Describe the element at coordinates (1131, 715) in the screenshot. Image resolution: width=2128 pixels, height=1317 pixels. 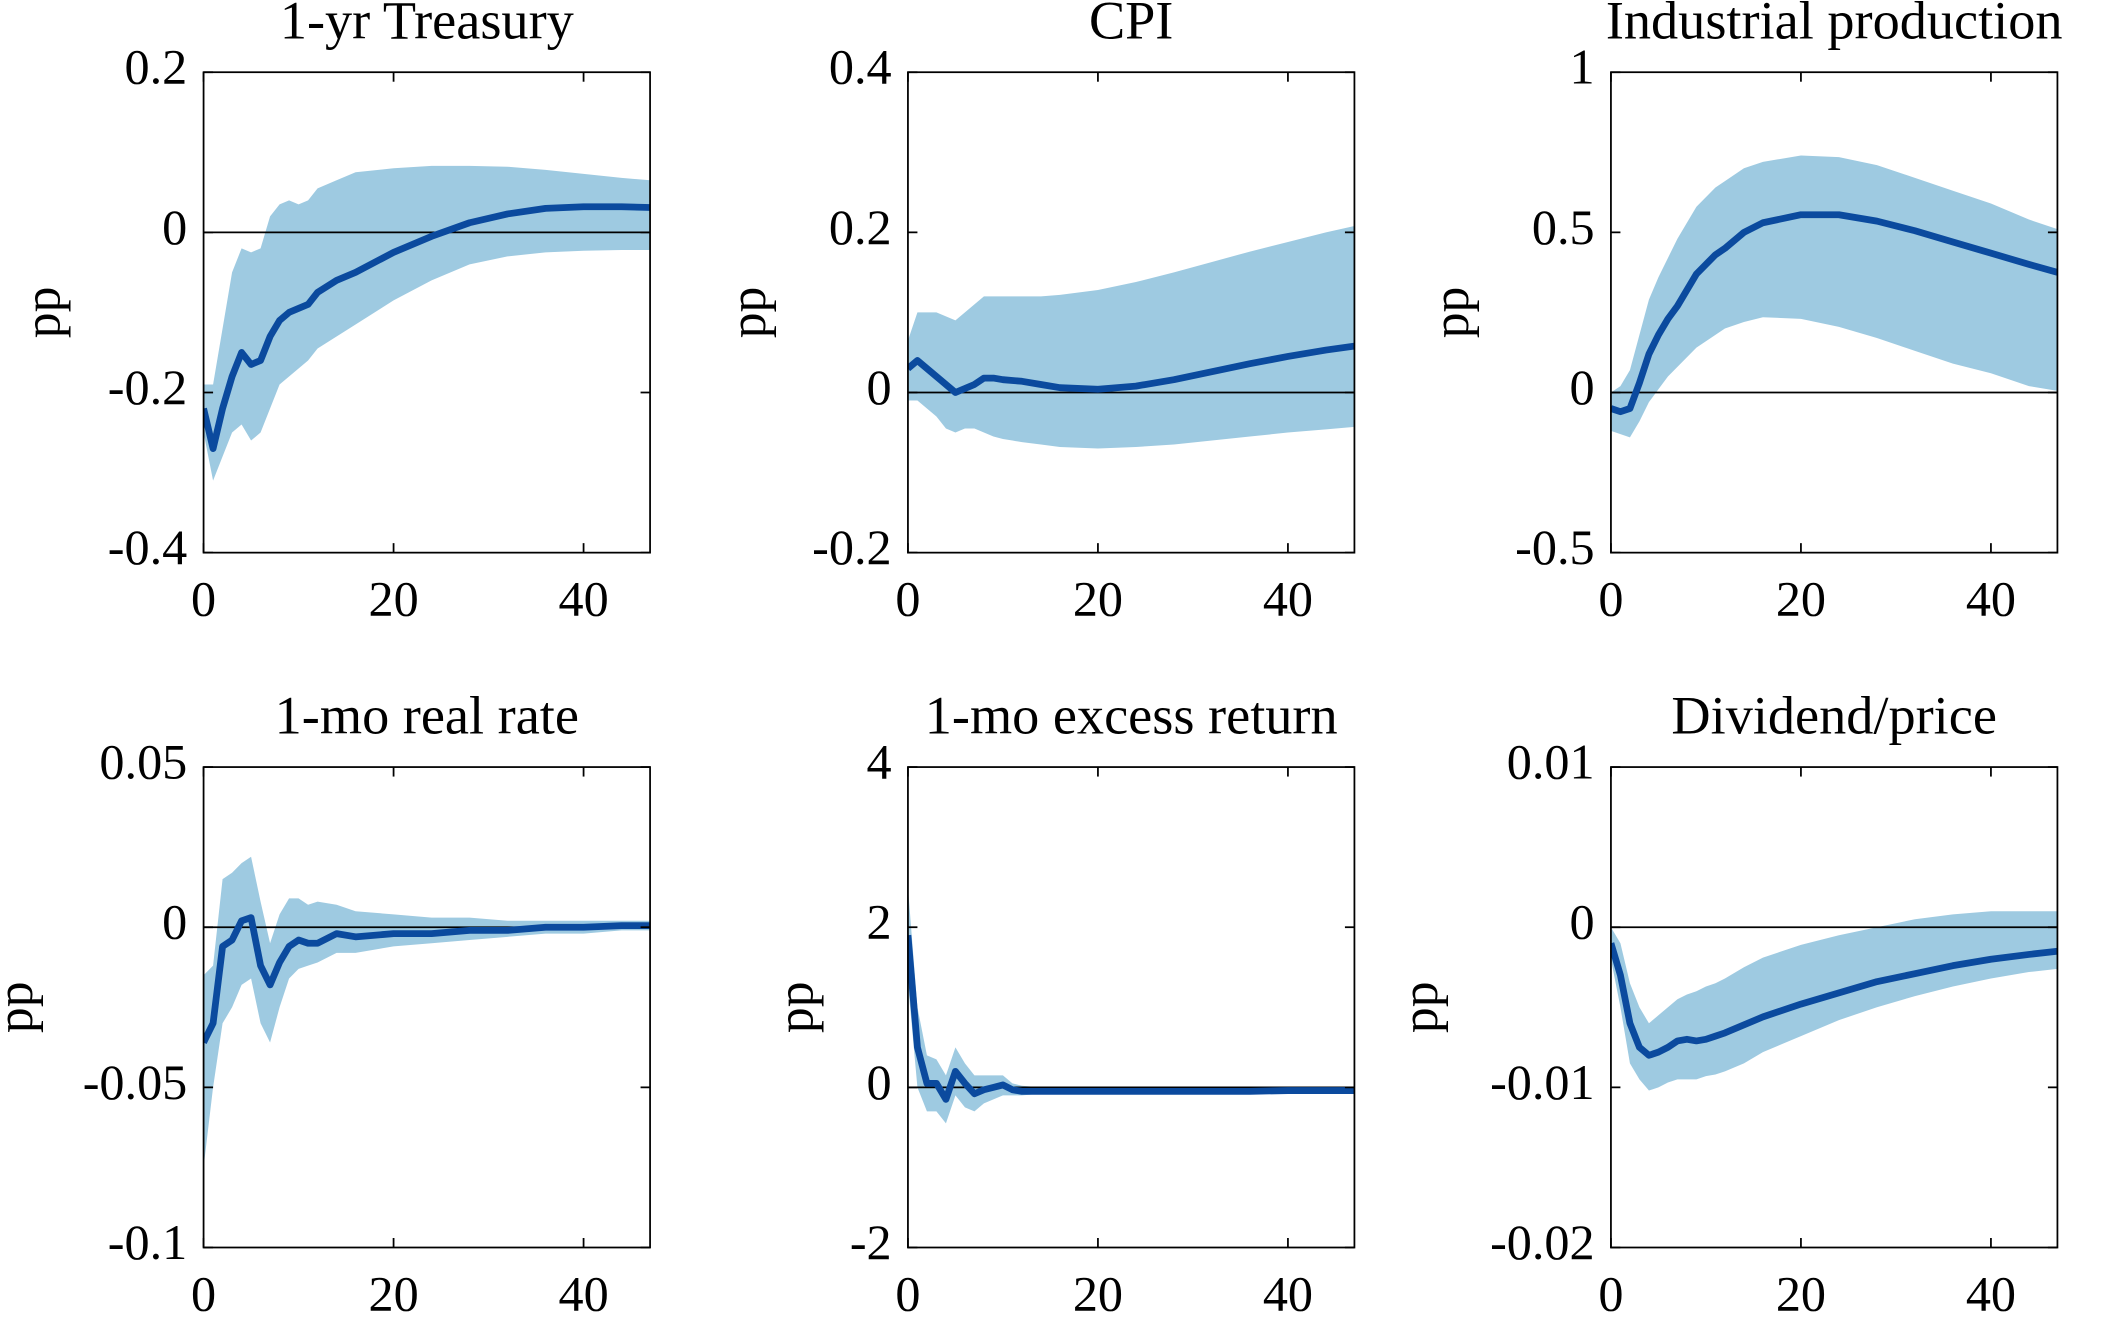
I see `subplot-title: 1-mo excess return` at that location.